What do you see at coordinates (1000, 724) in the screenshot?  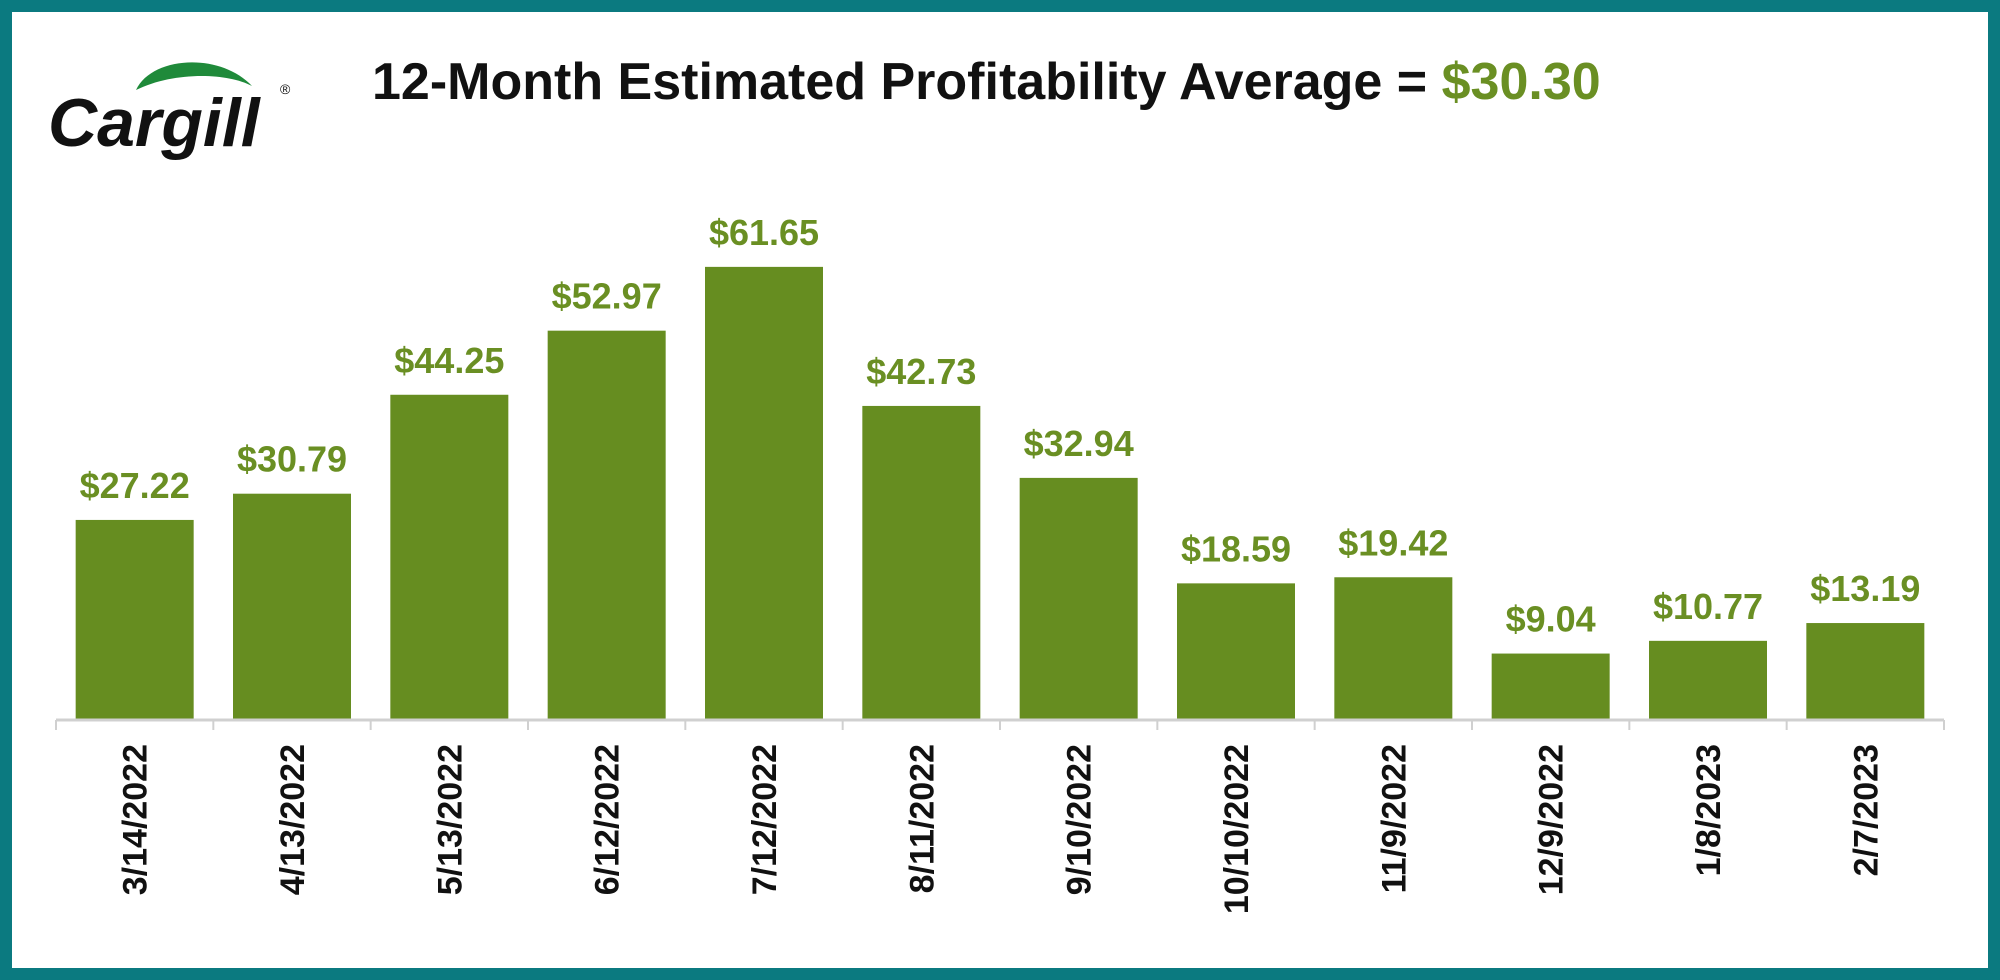 I see `x-axis` at bounding box center [1000, 724].